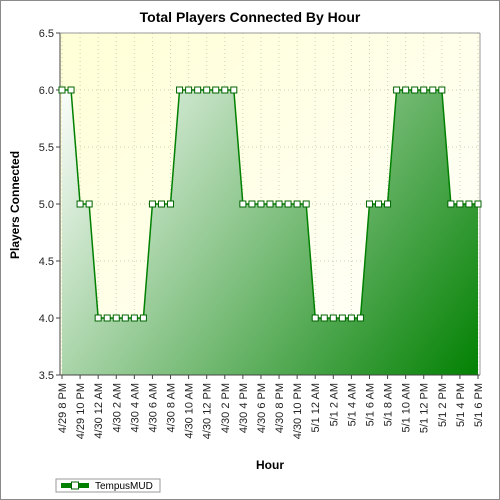 This screenshot has height=500, width=500. What do you see at coordinates (15, 205) in the screenshot?
I see `y-axis-label: Players Connected` at bounding box center [15, 205].